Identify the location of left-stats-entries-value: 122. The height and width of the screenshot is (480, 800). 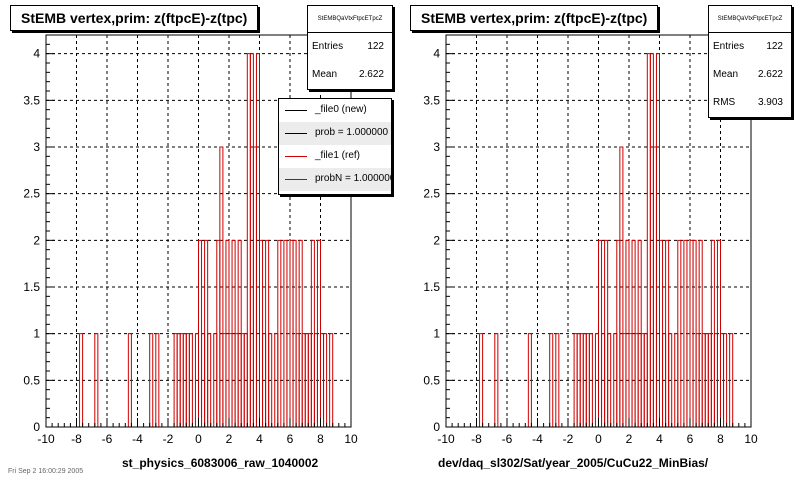
(375, 46).